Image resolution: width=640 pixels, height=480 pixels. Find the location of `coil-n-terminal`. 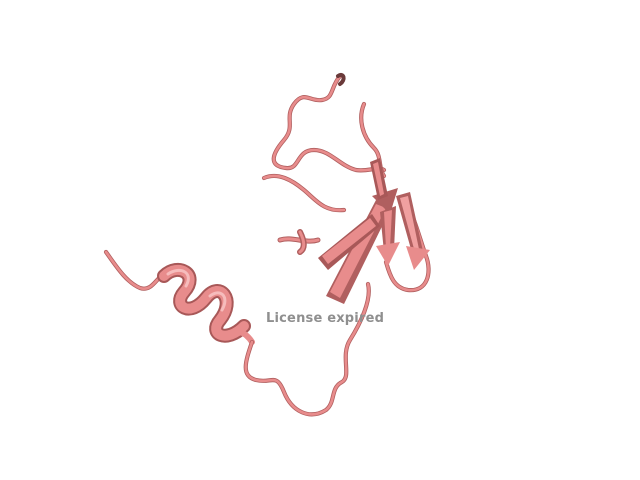

coil-n-terminal is located at coordinates (136, 270).